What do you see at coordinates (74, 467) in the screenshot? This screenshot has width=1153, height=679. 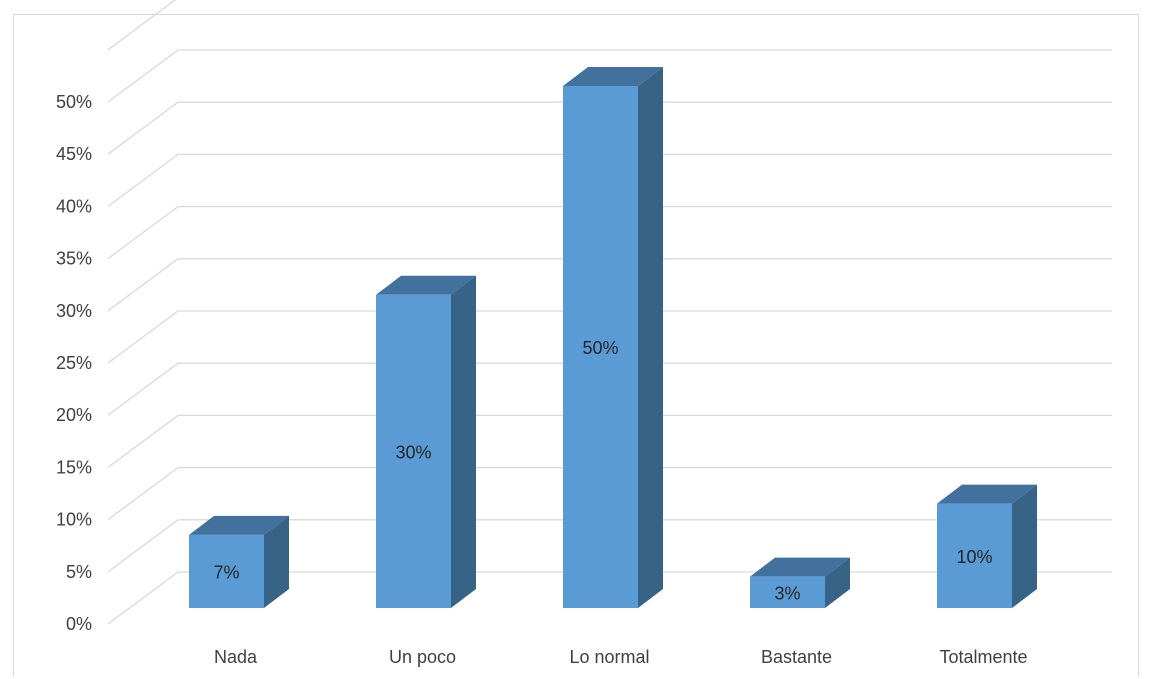 I see `y-tick-label: 15%` at bounding box center [74, 467].